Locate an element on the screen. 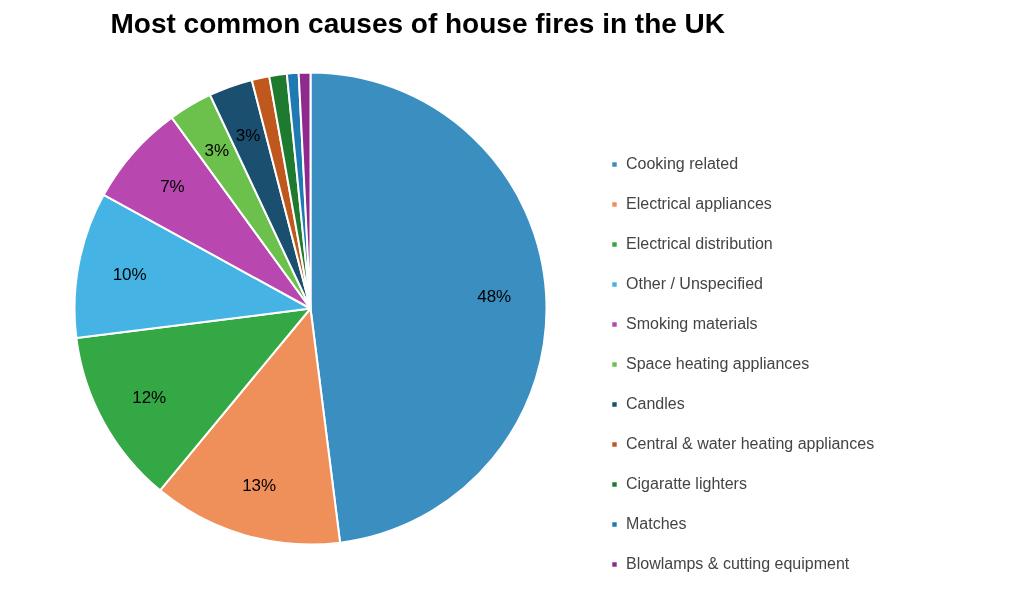 The height and width of the screenshot is (598, 1024). legend-label: Blowlamps & cutting equipment is located at coordinates (738, 564).